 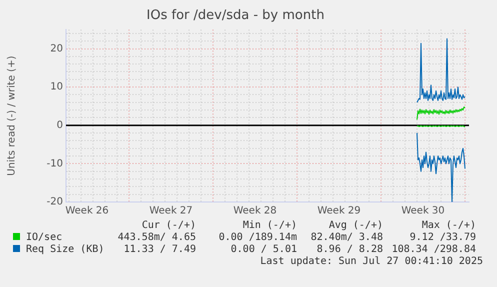 What do you see at coordinates (355, 225) in the screenshot?
I see `text: Avg (-/+)` at bounding box center [355, 225].